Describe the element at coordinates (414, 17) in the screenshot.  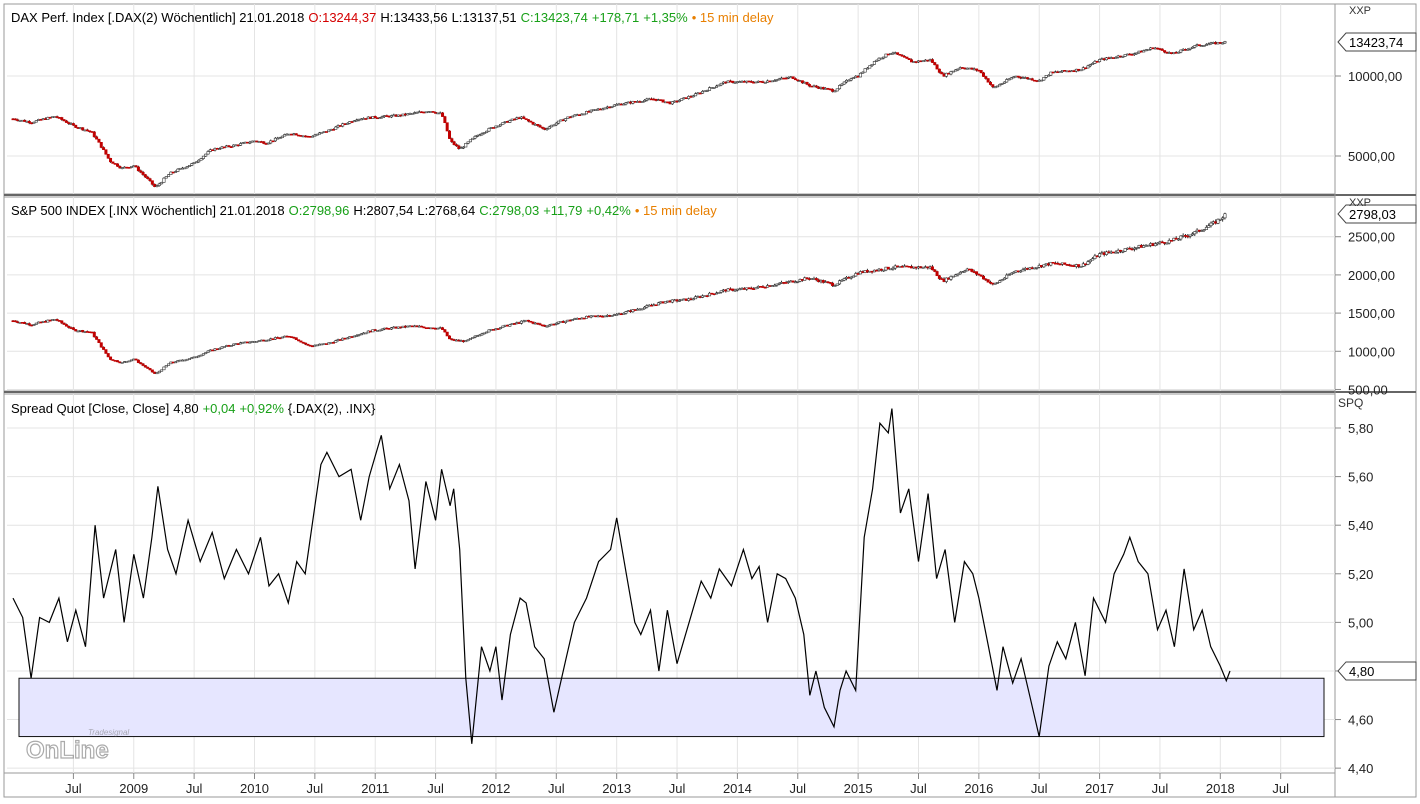
I see `dax-high: H:13433,56` at that location.